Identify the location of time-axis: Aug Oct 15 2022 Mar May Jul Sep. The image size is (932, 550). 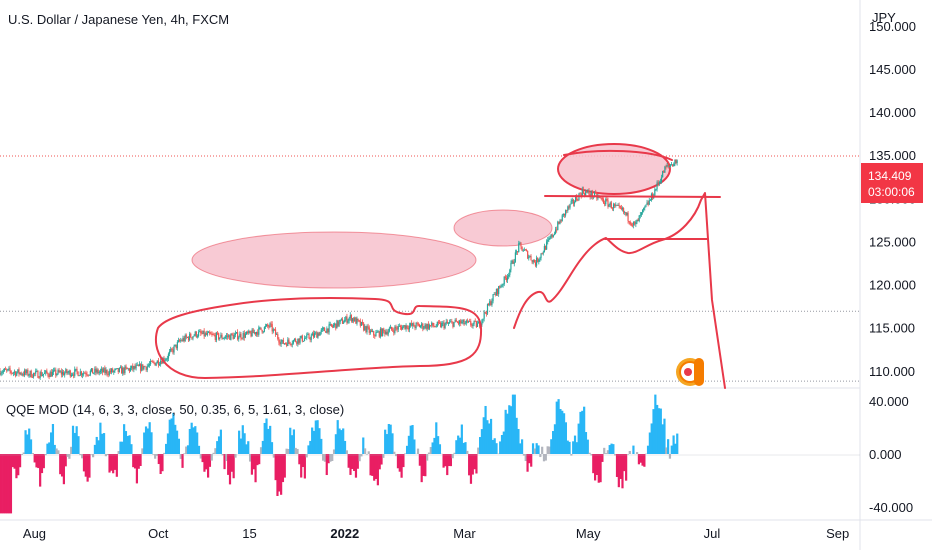
(436, 533).